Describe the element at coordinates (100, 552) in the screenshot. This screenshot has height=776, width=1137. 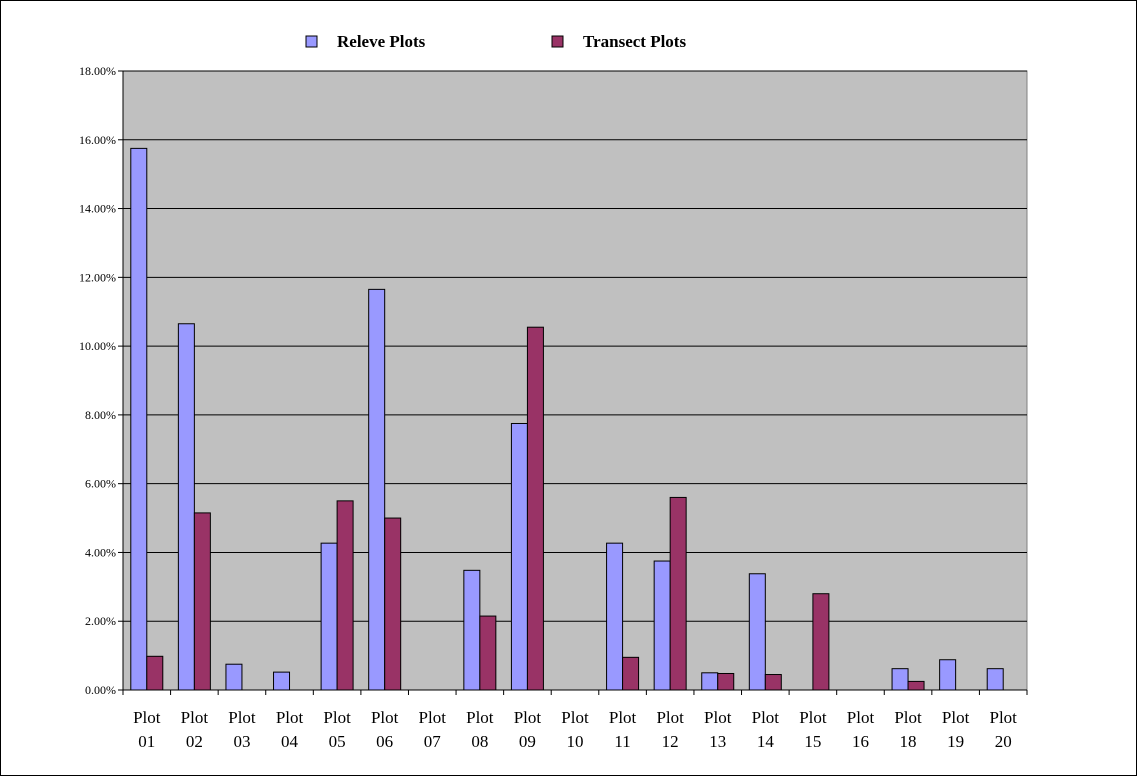
I see `y-tick-label: 4.00%` at that location.